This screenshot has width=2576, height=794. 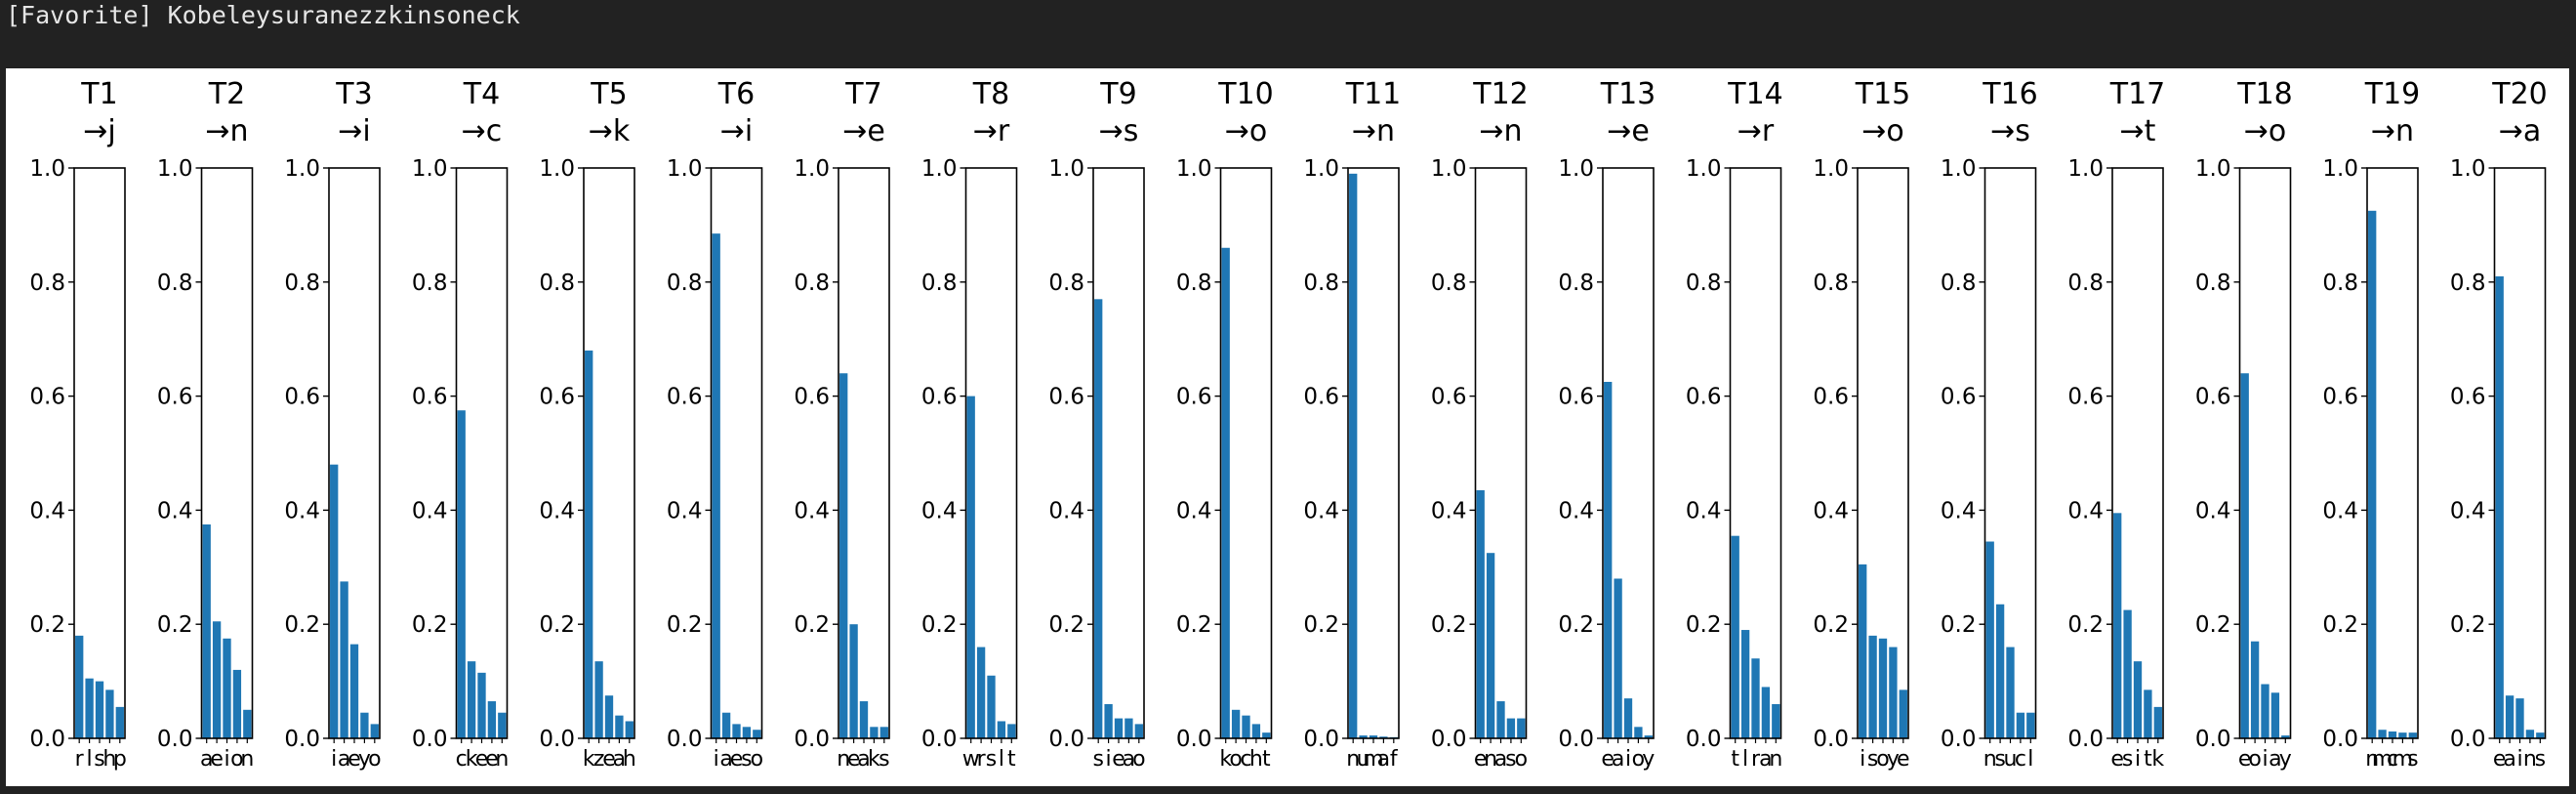 I want to click on window-title: [Favorite] Kobeleysuranezzkinsoneck, so click(x=263, y=15).